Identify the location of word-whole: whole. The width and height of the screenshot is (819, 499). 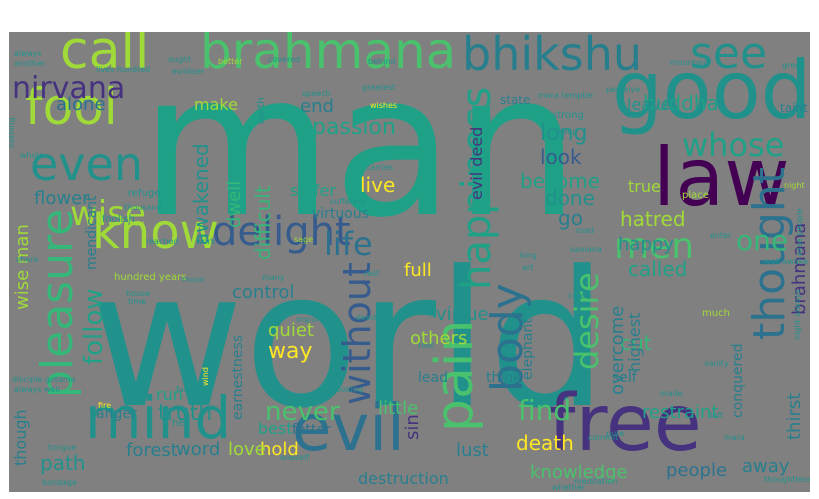
(32, 155).